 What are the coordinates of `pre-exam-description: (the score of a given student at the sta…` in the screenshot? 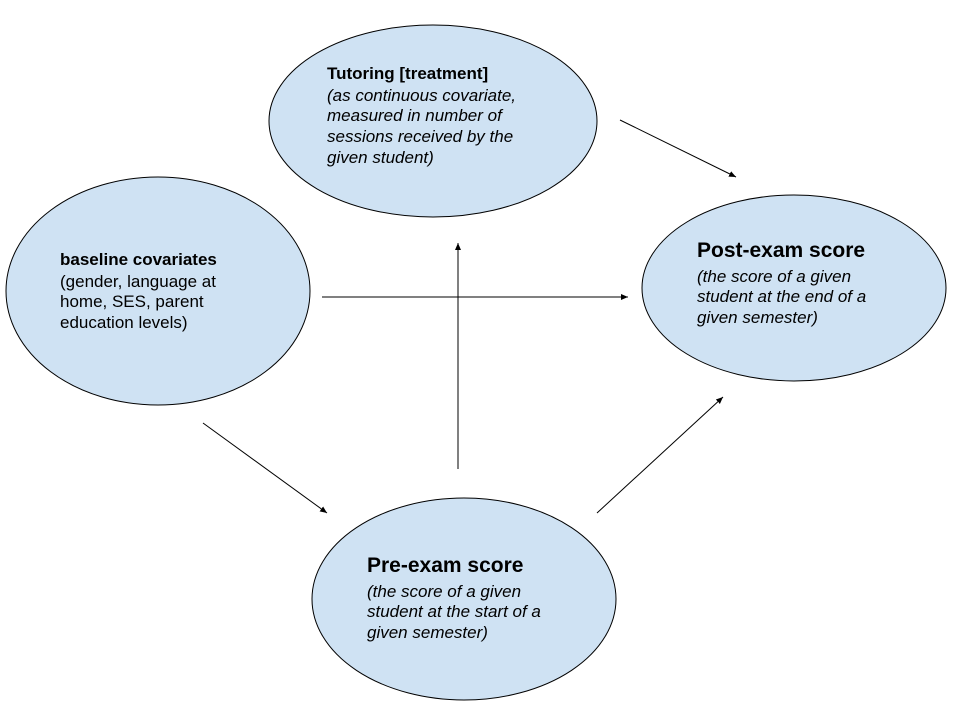 It's located at (454, 612).